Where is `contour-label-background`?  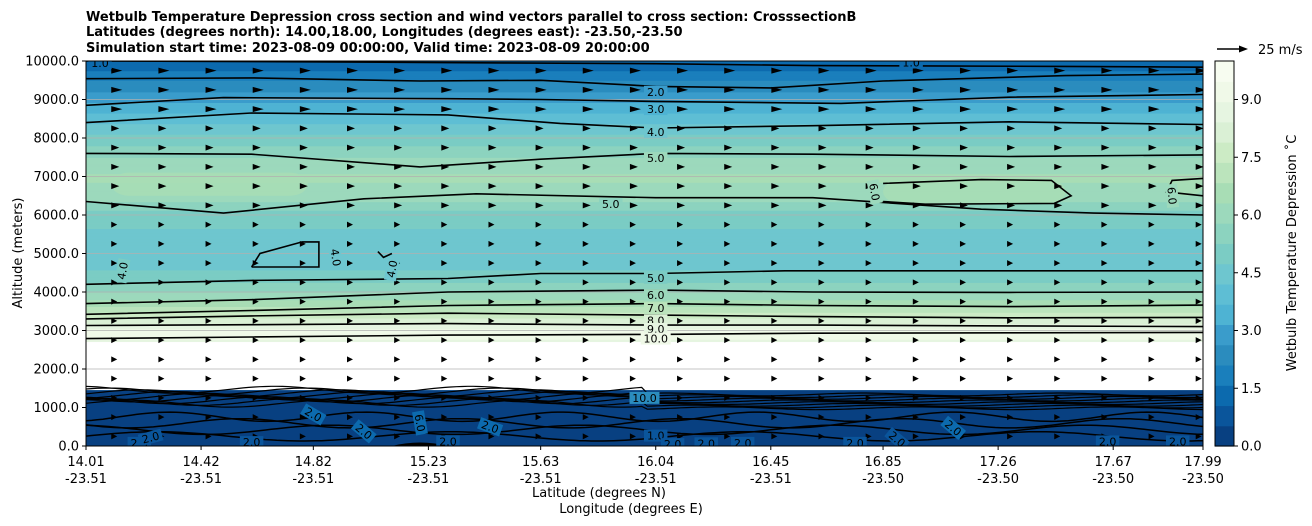
contour-label-background is located at coordinates (139, 441).